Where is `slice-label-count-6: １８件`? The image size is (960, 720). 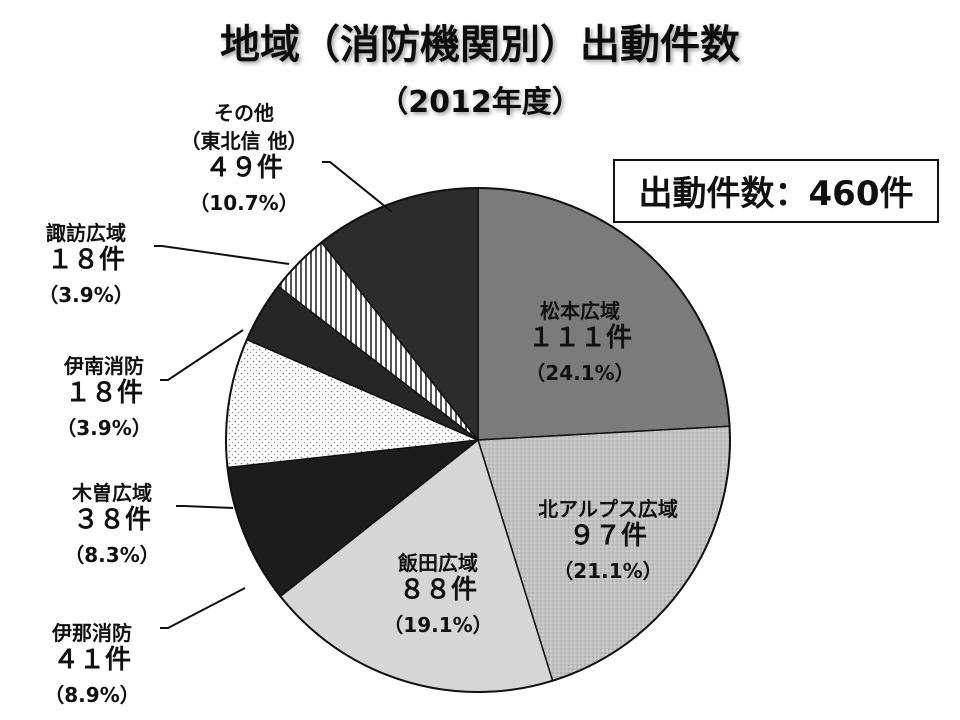 slice-label-count-6: １８件 is located at coordinates (104, 393).